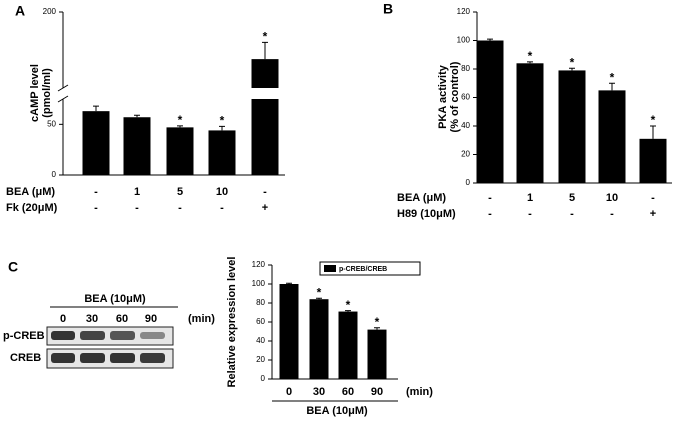  What do you see at coordinates (63, 99) in the screenshot?
I see `axis-break` at bounding box center [63, 99].